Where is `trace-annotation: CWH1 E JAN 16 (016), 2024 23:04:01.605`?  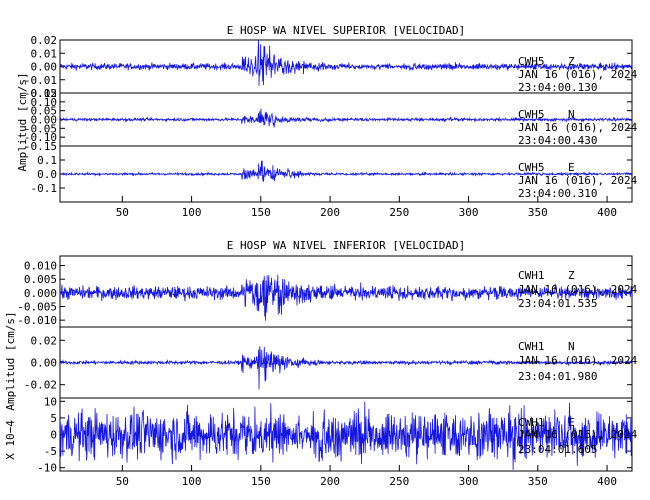 trace-annotation: CWH1 E JAN 16 (016), 2024 23:04:01.605 is located at coordinates (578, 436).